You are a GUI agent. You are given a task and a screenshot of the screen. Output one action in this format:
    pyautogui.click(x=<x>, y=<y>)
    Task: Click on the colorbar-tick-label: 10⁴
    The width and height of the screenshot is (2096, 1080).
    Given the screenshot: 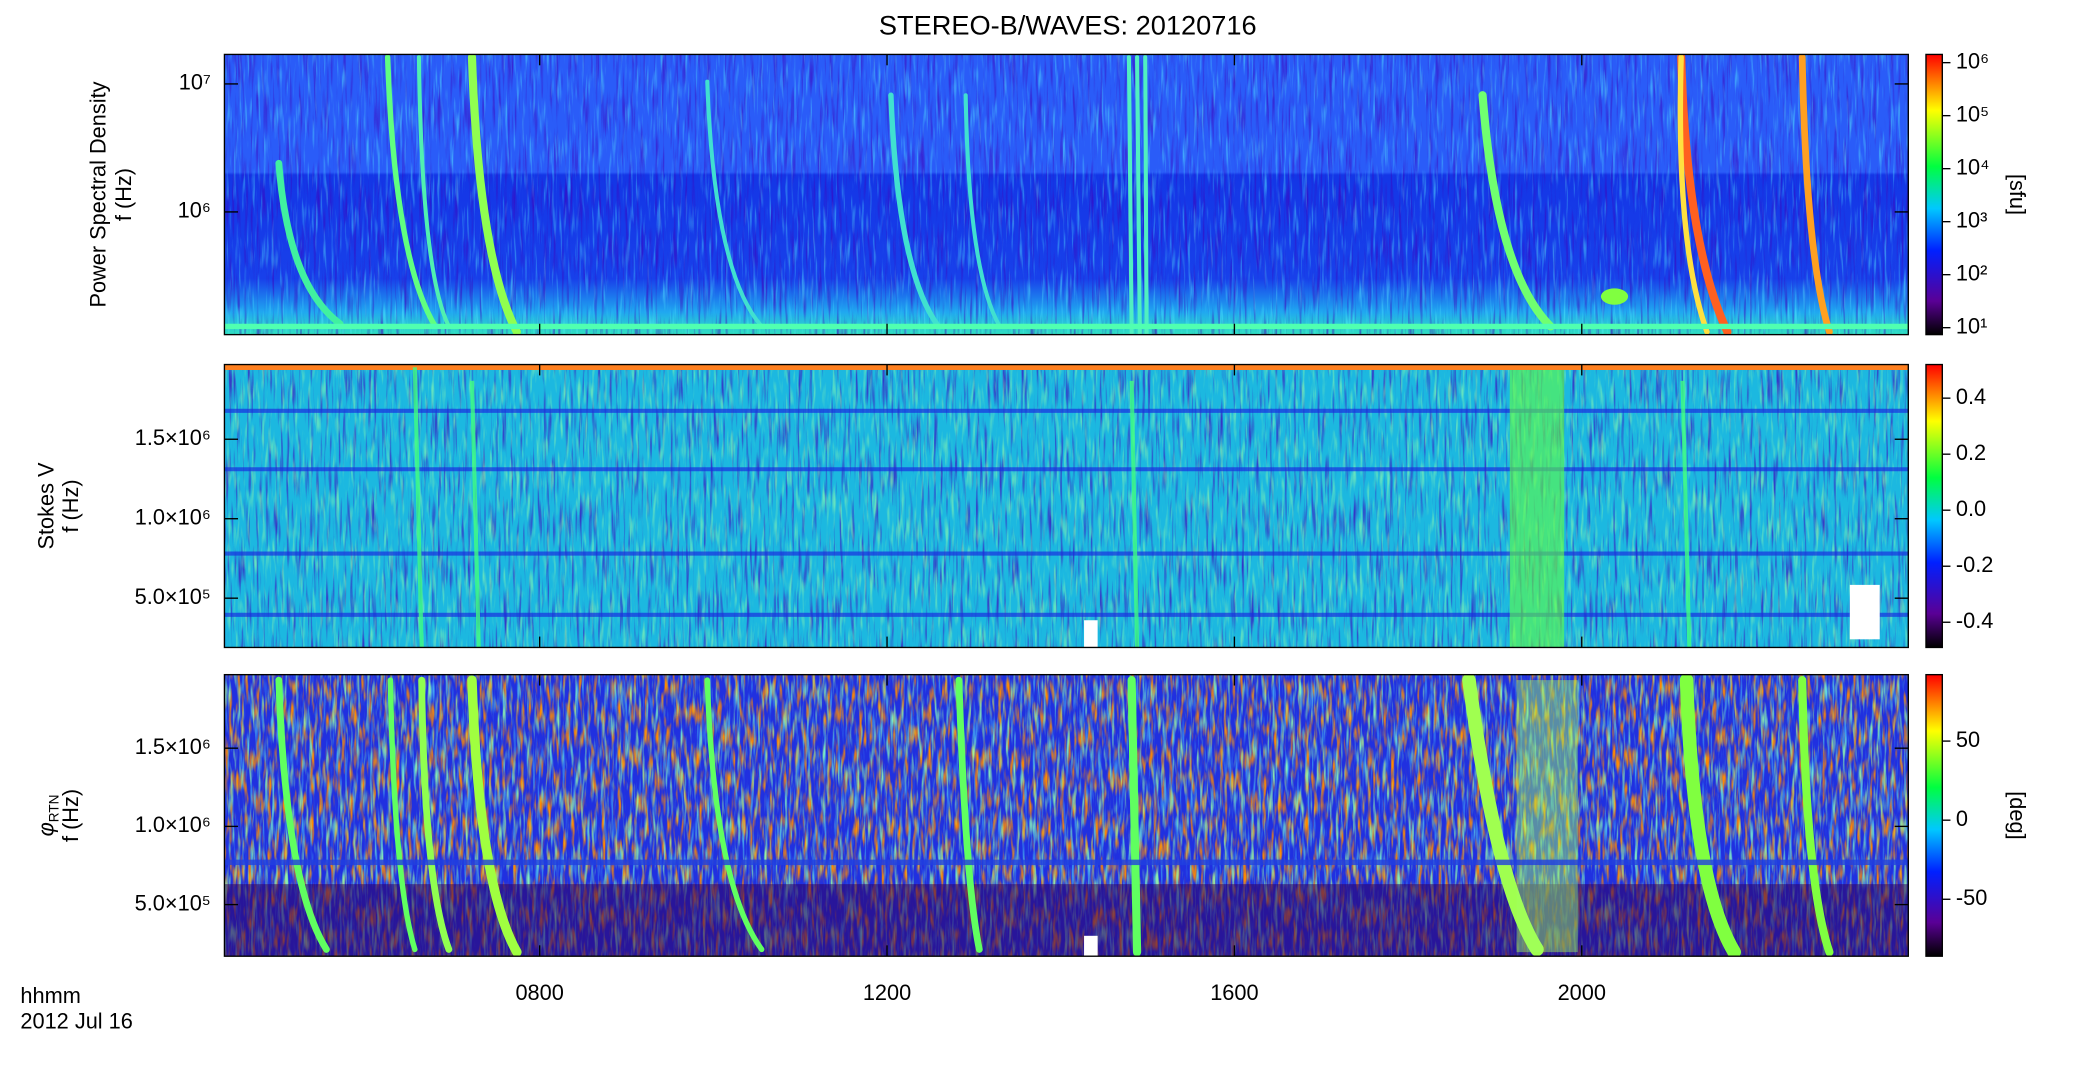 What is the action you would take?
    pyautogui.click(x=1973, y=166)
    